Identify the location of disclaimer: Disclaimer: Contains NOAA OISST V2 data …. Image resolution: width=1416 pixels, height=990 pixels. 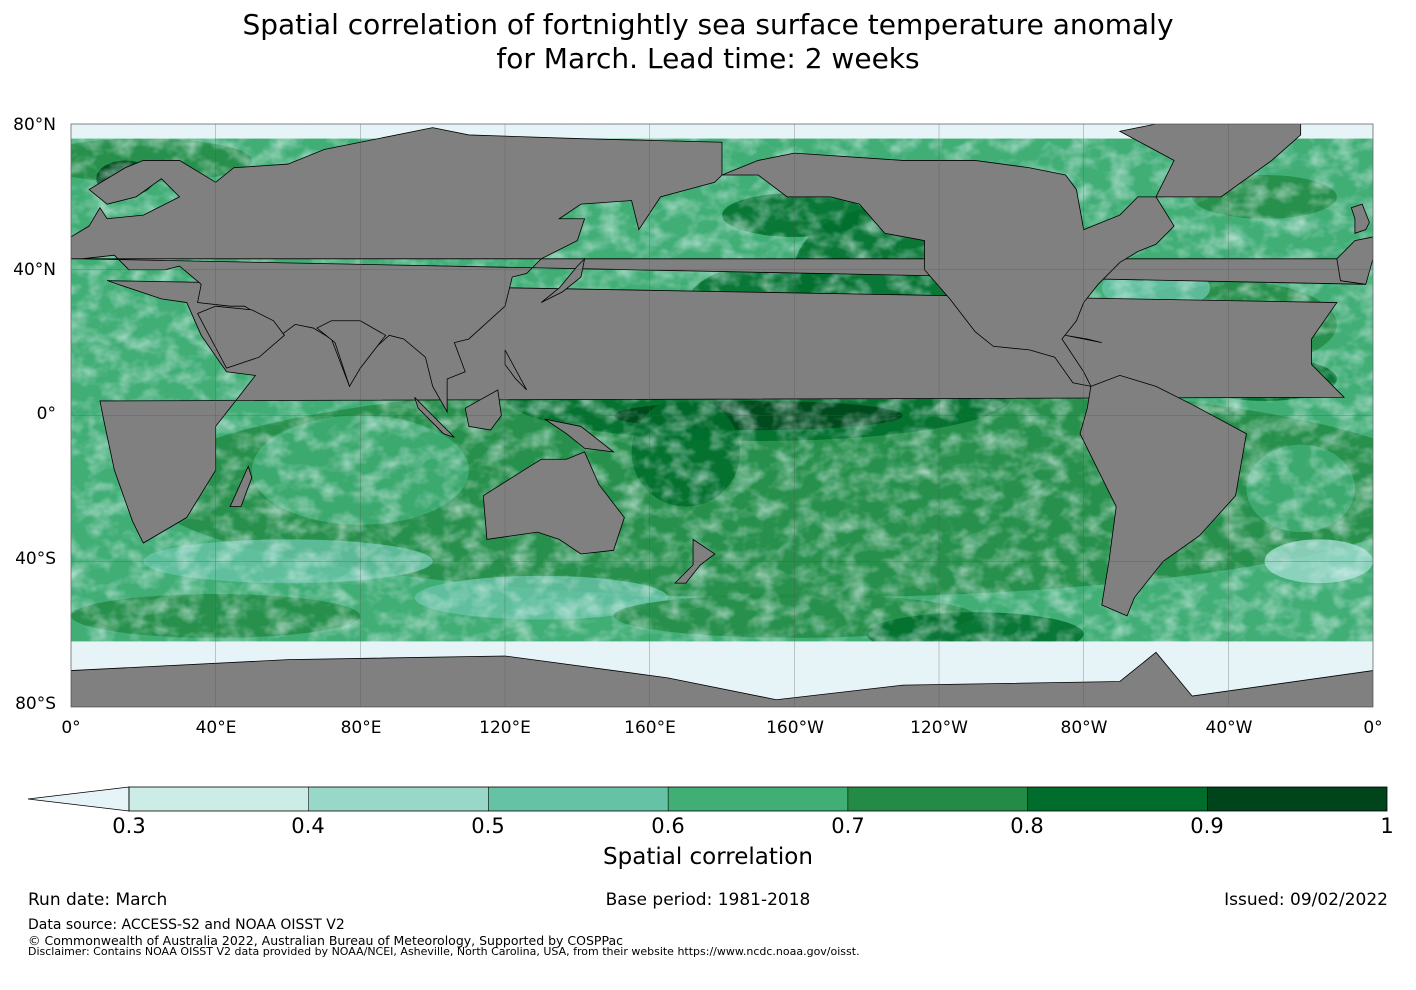
(444, 951).